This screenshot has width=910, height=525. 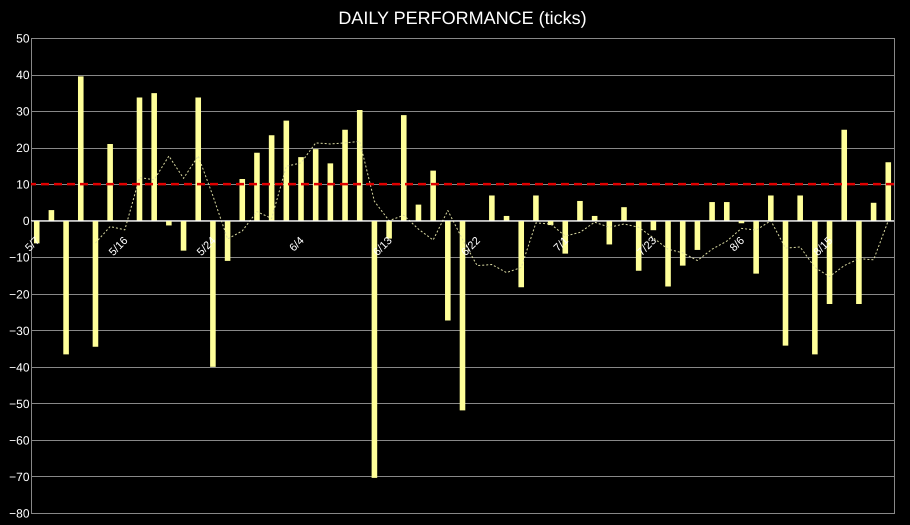 What do you see at coordinates (738, 244) in the screenshot?
I see `x-tick-label: 8/6` at bounding box center [738, 244].